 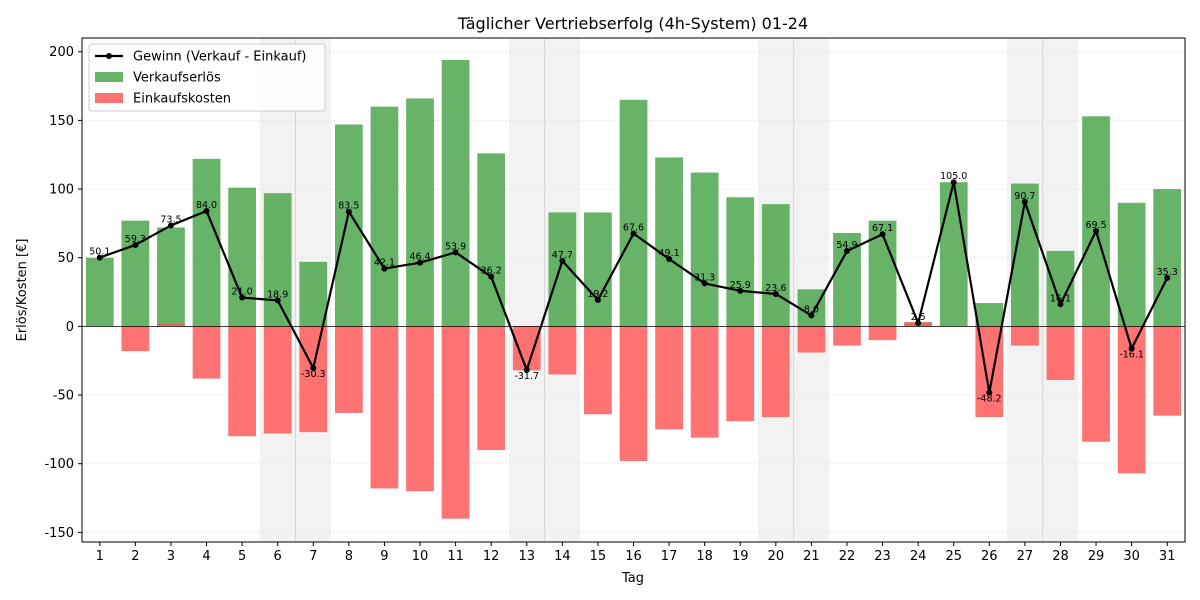 What do you see at coordinates (526, 556) in the screenshot?
I see `x-tick-label: 13` at bounding box center [526, 556].